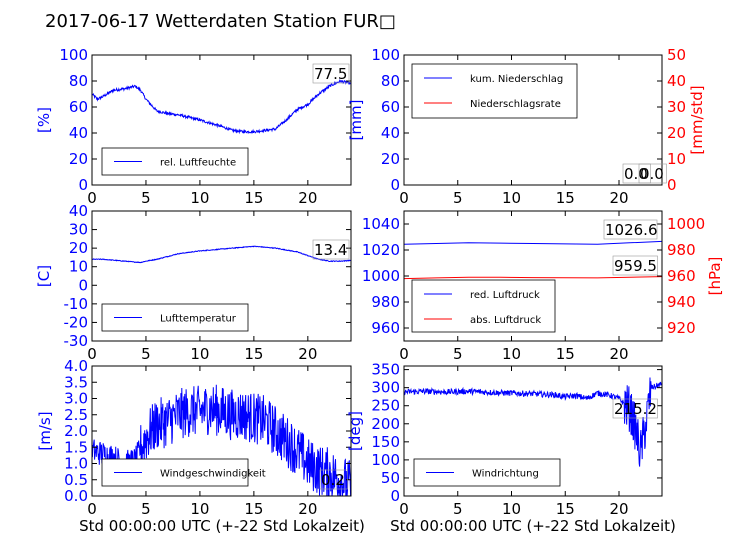  Describe the element at coordinates (381, 250) in the screenshot. I see `y-tick-label: 1020` at that location.